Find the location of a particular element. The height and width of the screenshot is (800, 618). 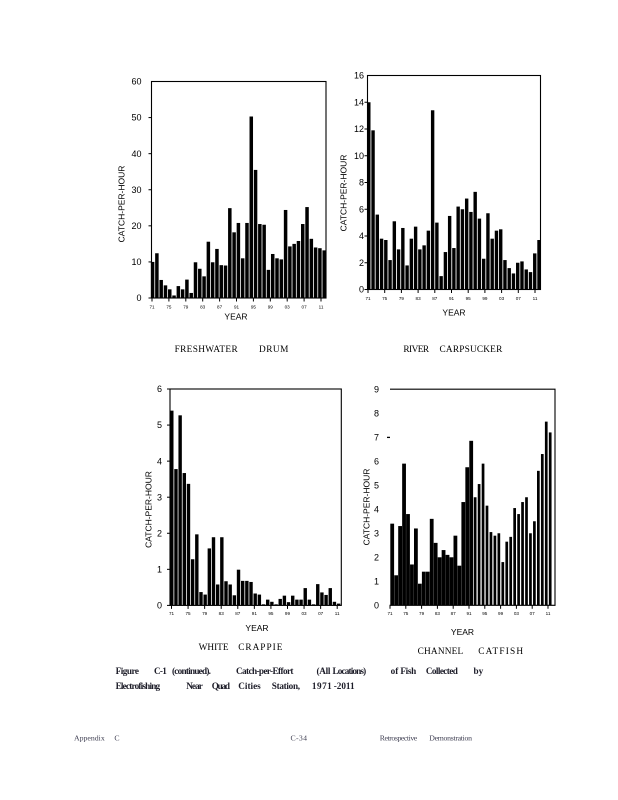

svg-text: CHANNEL is located at coordinates (441, 652).